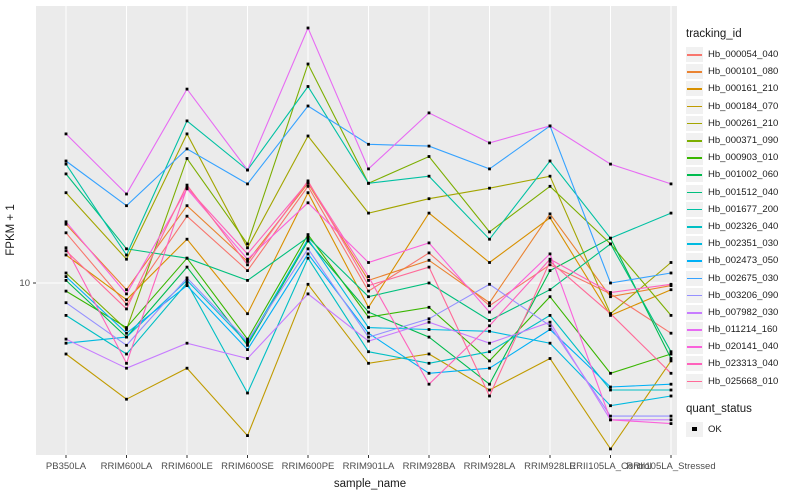  I want to click on ok-square-icon, so click(694, 429).